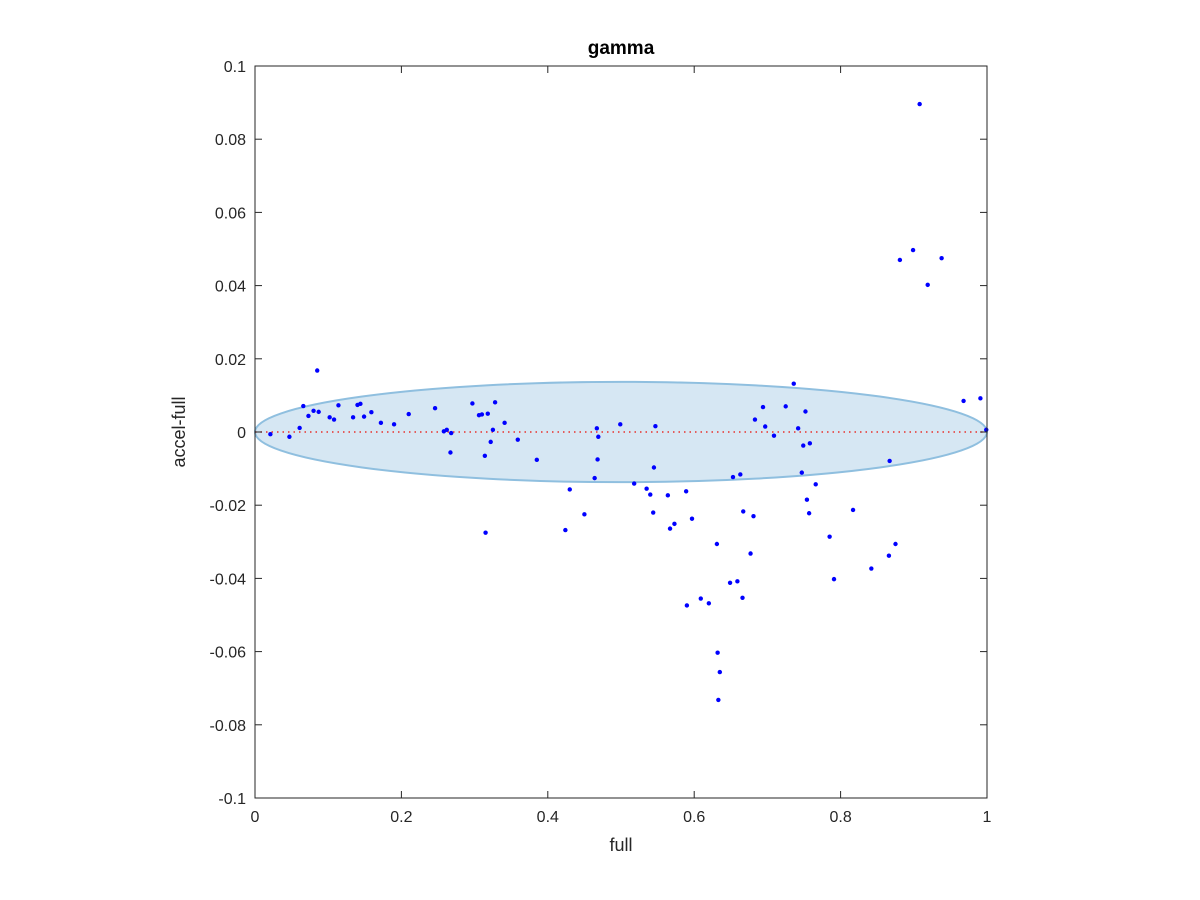  Describe the element at coordinates (255, 817) in the screenshot. I see `x-tick-label: 0` at that location.